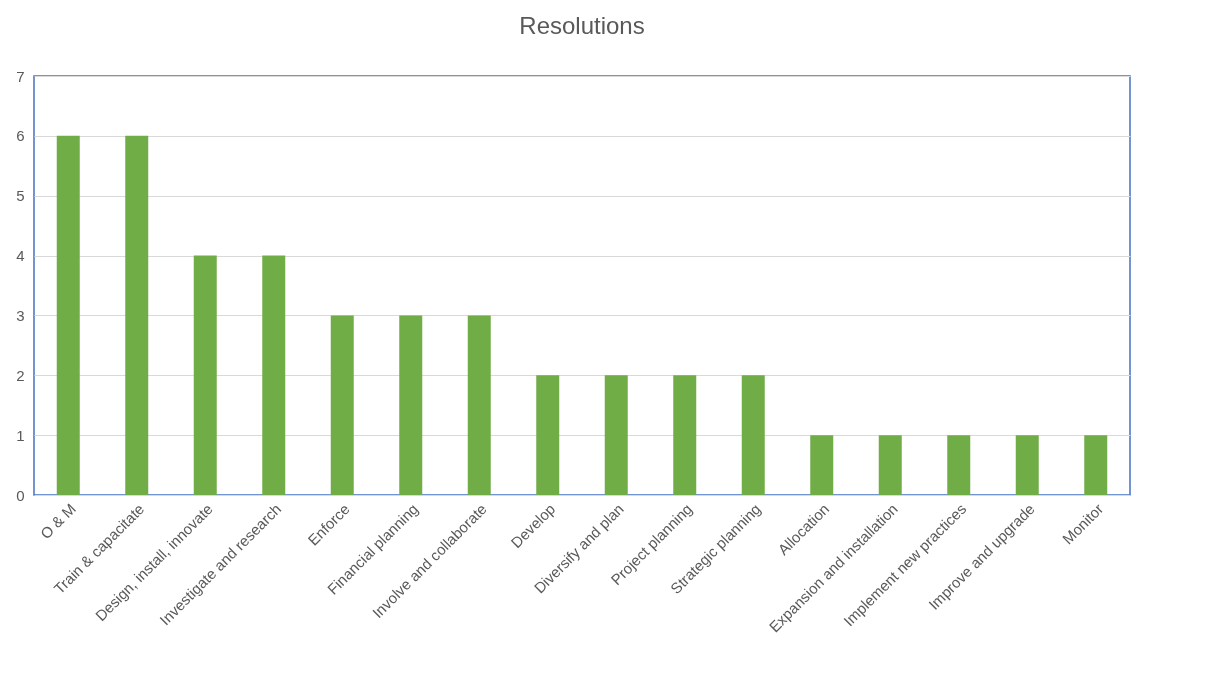 Image resolution: width=1206 pixels, height=679 pixels. Describe the element at coordinates (20, 315) in the screenshot. I see `y-tick-label: 3` at that location.